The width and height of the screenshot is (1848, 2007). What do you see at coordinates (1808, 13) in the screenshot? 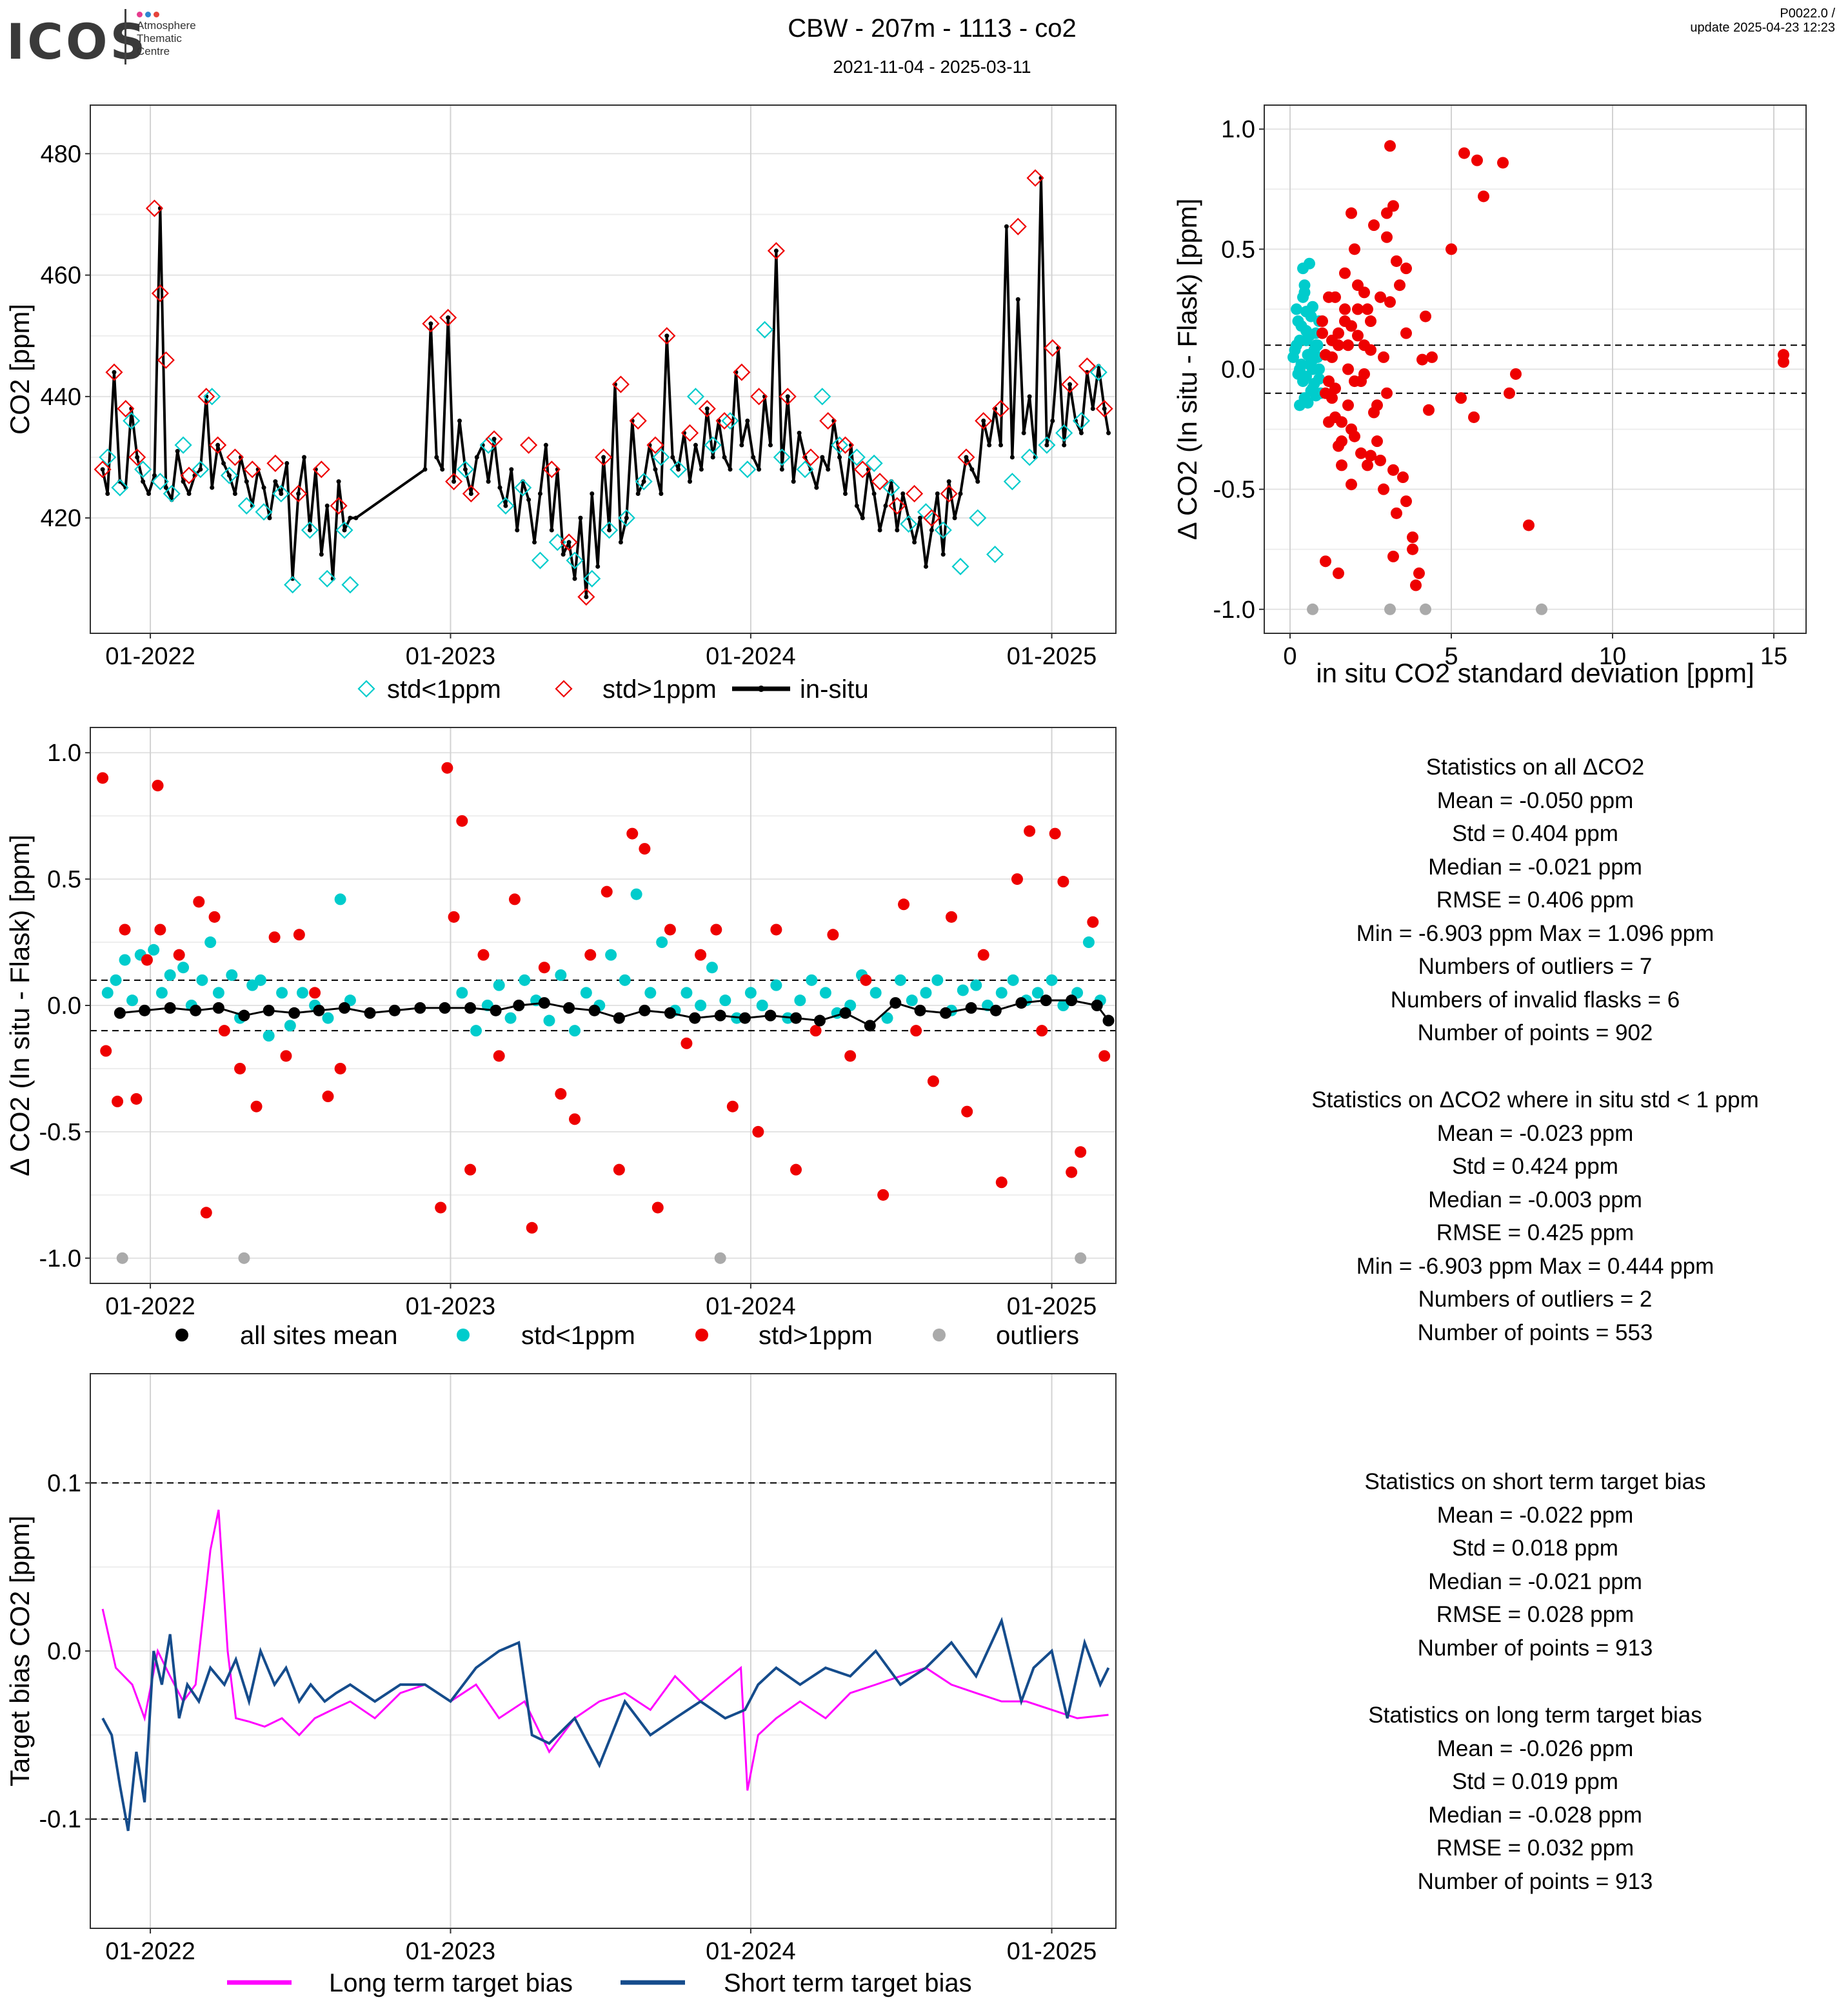
I see `version-label: P0022.0 /` at bounding box center [1808, 13].